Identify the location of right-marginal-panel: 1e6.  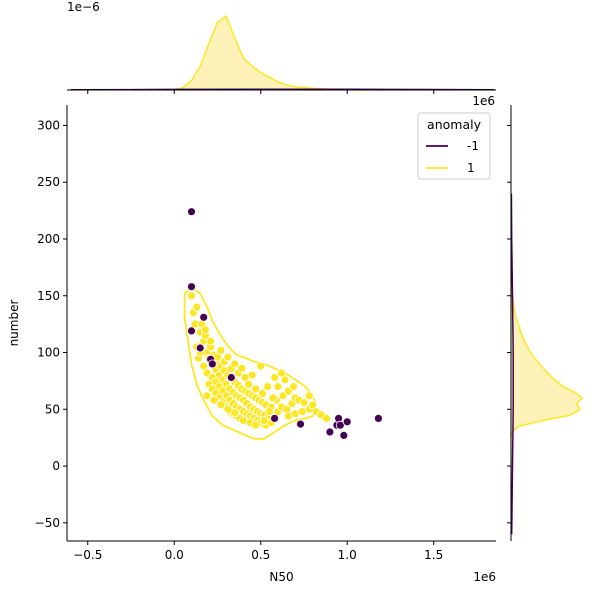
(528, 317).